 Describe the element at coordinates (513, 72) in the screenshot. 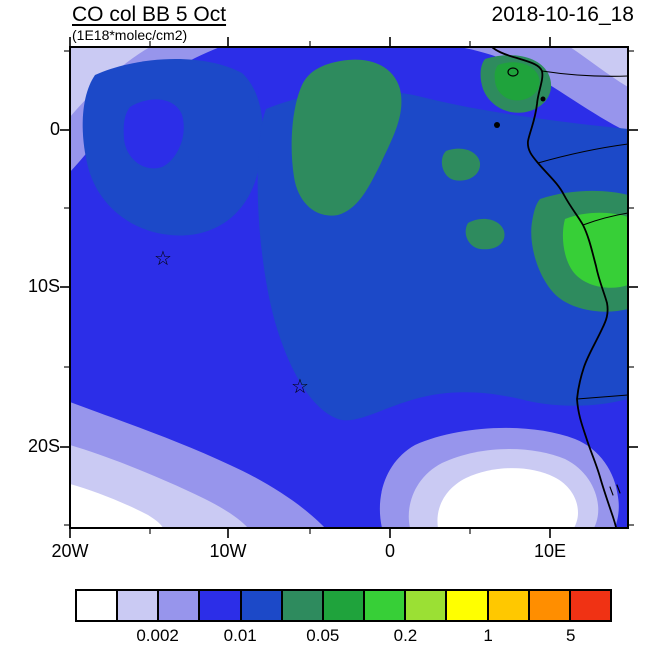

I see `island-outline` at that location.